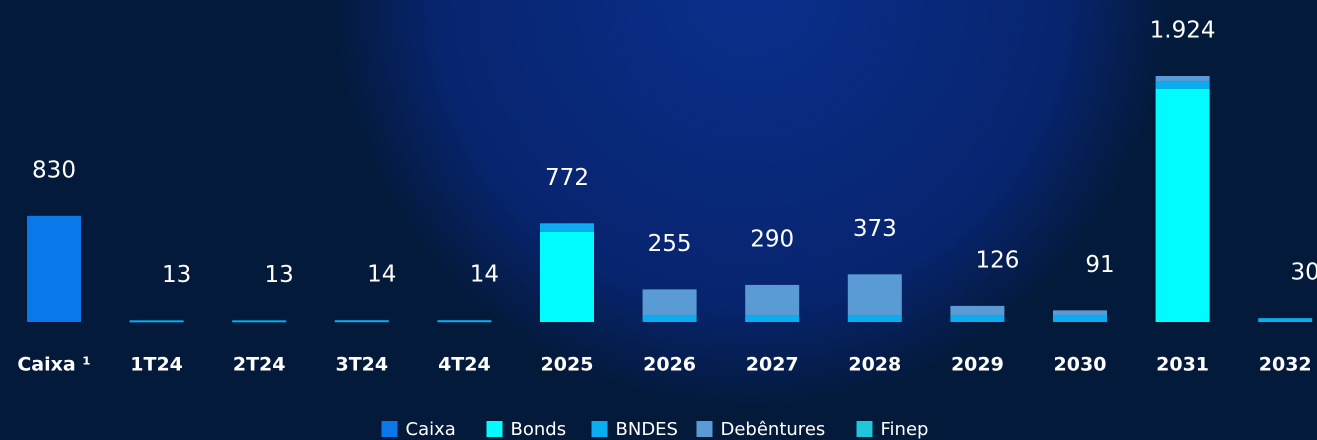  What do you see at coordinates (997, 260) in the screenshot?
I see `total-label: 126` at bounding box center [997, 260].